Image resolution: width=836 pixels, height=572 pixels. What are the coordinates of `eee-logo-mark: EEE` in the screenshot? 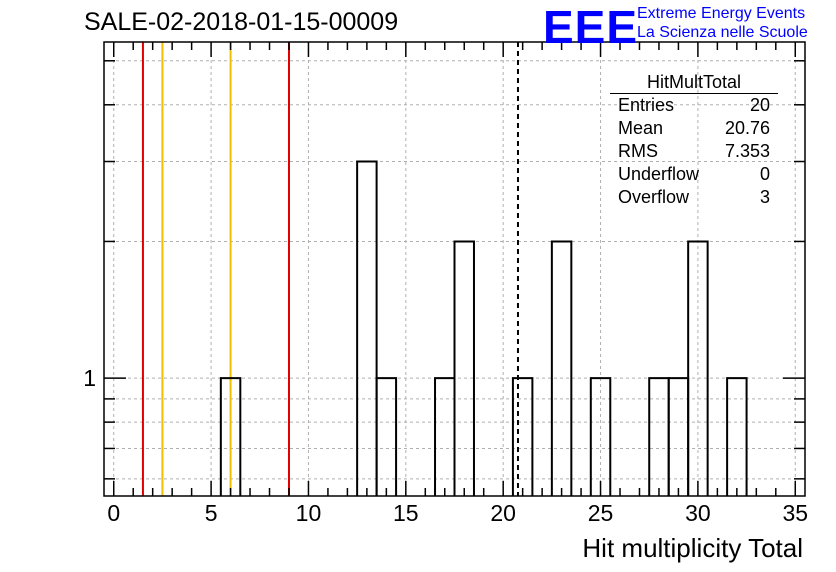 It's located at (591, 27).